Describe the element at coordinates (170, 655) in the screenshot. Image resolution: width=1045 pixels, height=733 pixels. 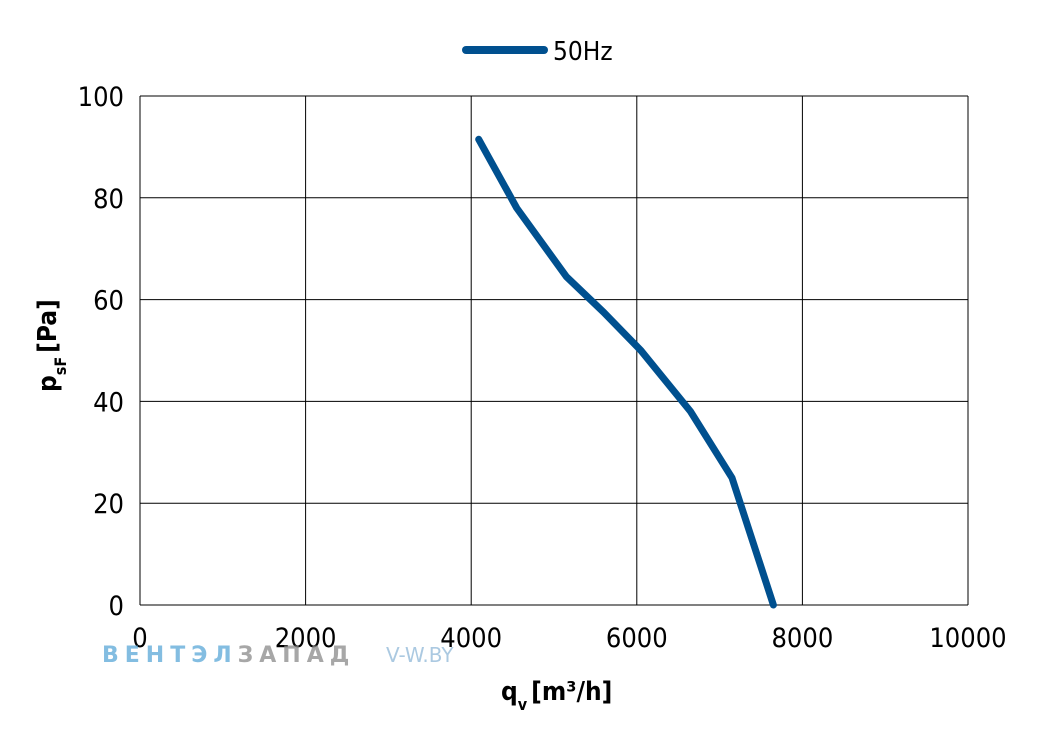
I see `watermark-brand-part1: ВЕНТЭЛ` at that location.